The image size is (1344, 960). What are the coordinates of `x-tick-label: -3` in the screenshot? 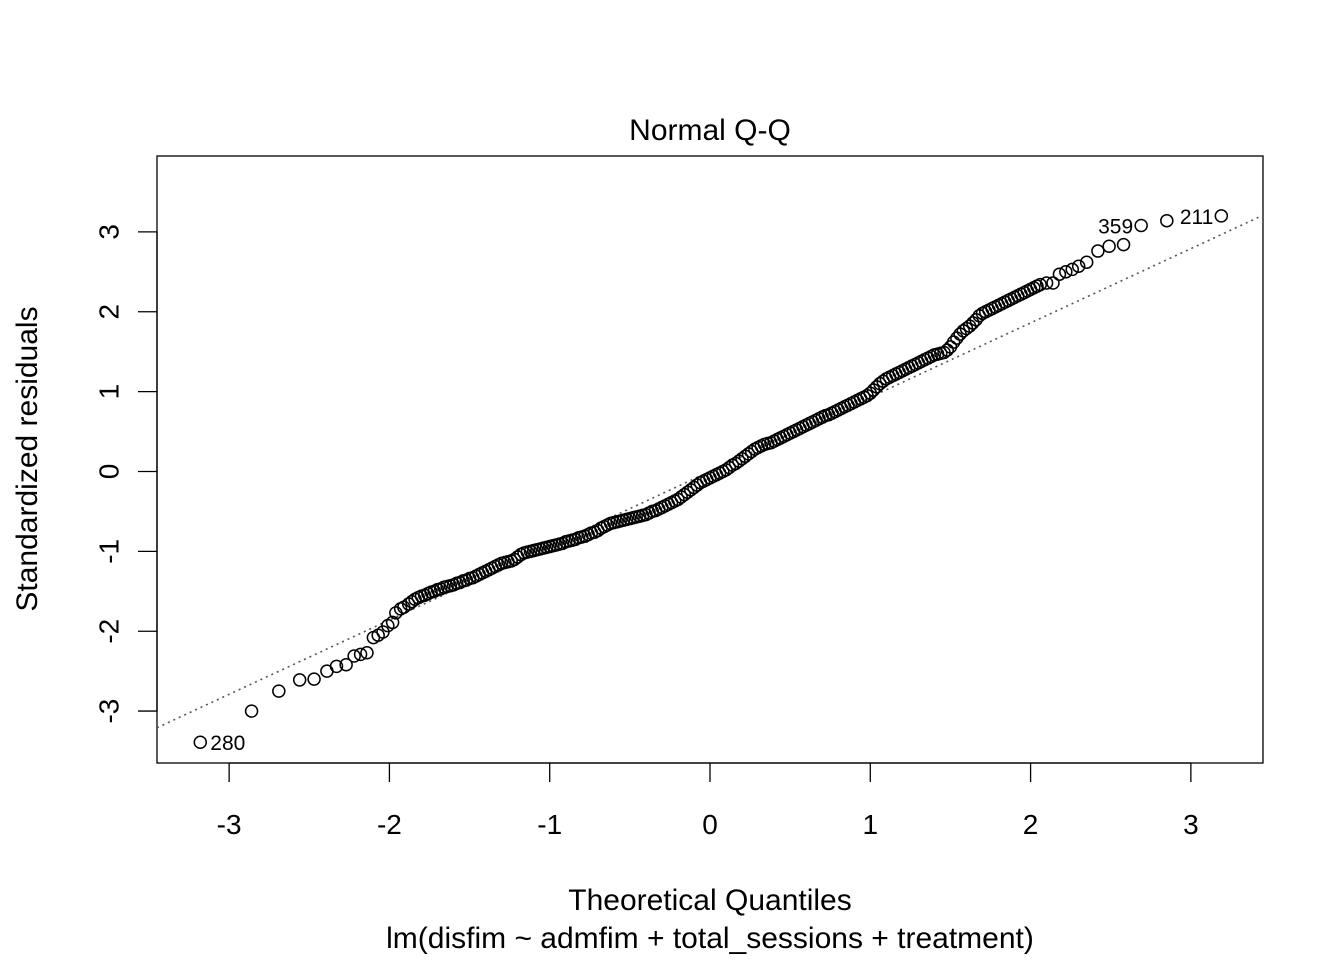 It's located at (229, 824).